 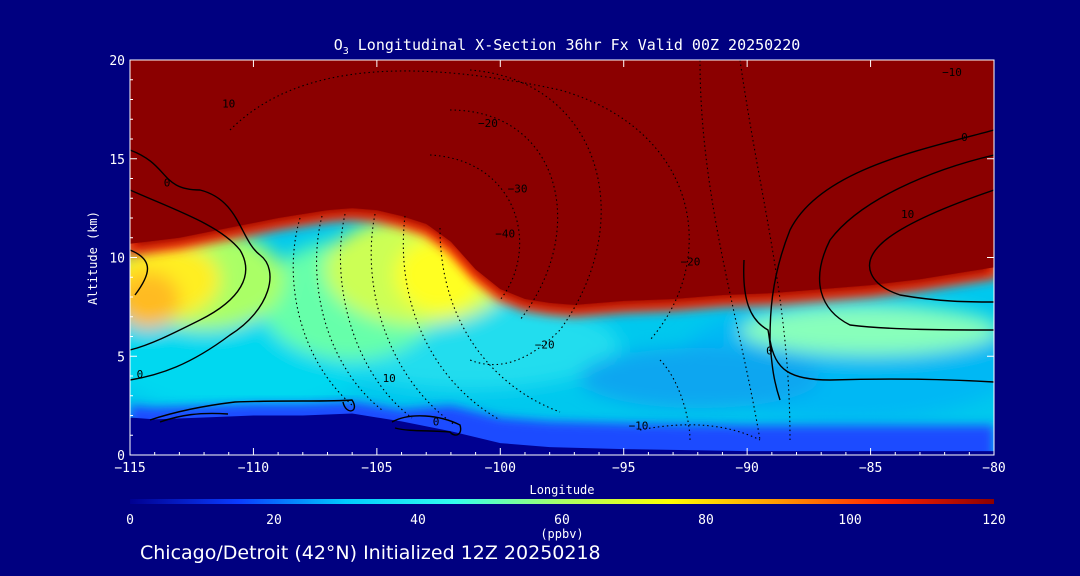 I want to click on contour-label-11: 0, so click(x=140, y=374).